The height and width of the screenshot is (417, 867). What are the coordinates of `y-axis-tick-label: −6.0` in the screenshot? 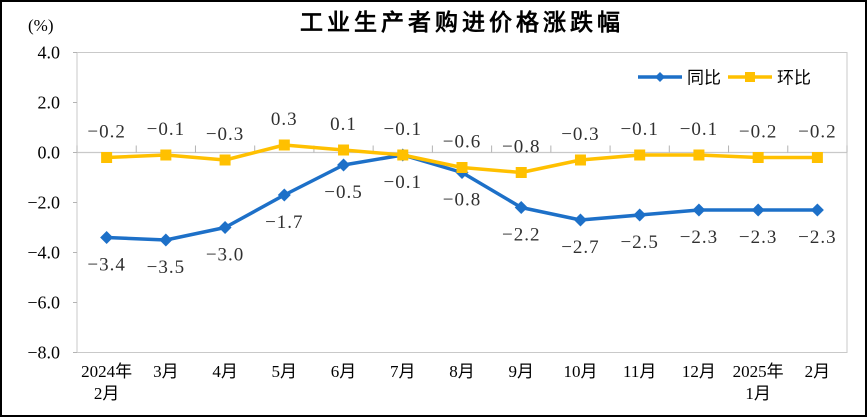 It's located at (43, 303).